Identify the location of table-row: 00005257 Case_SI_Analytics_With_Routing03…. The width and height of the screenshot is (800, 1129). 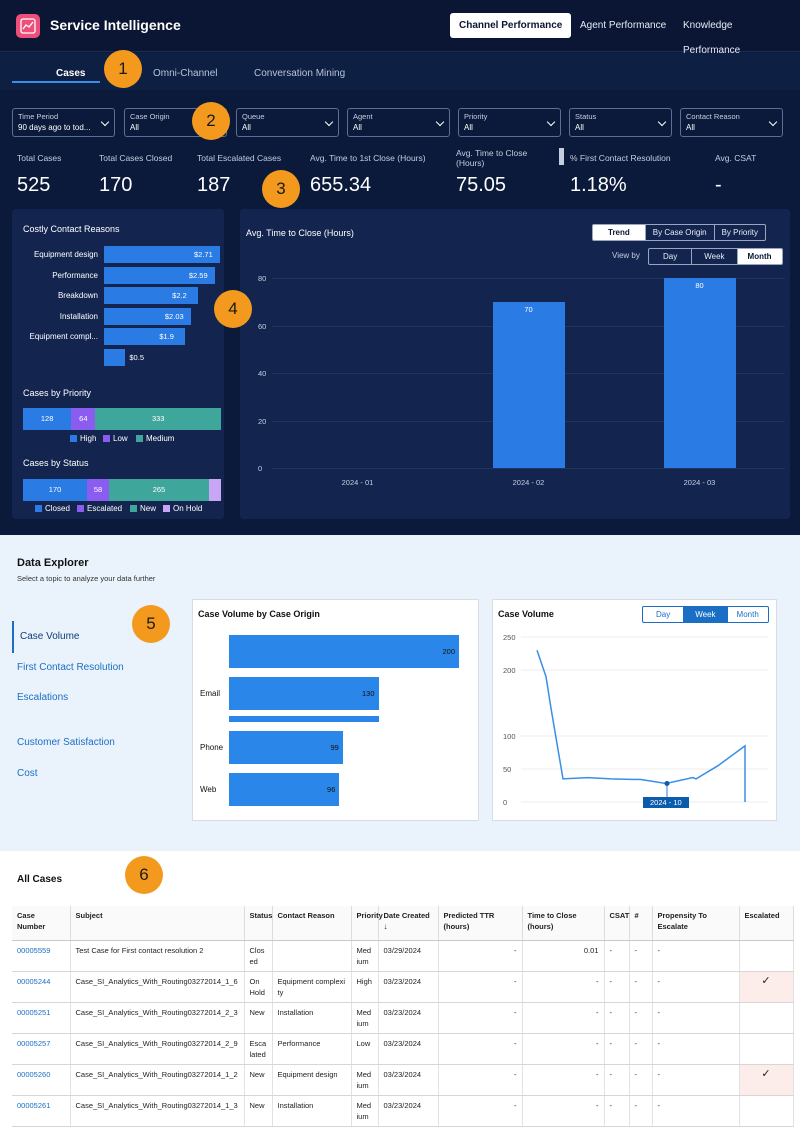
(403, 1049).